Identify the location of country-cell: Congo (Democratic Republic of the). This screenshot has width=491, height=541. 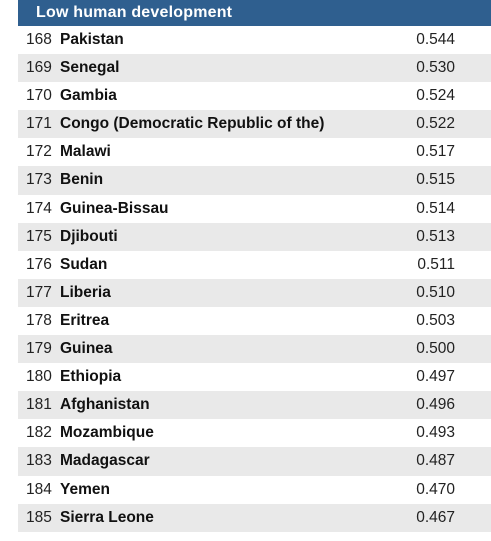
(192, 124).